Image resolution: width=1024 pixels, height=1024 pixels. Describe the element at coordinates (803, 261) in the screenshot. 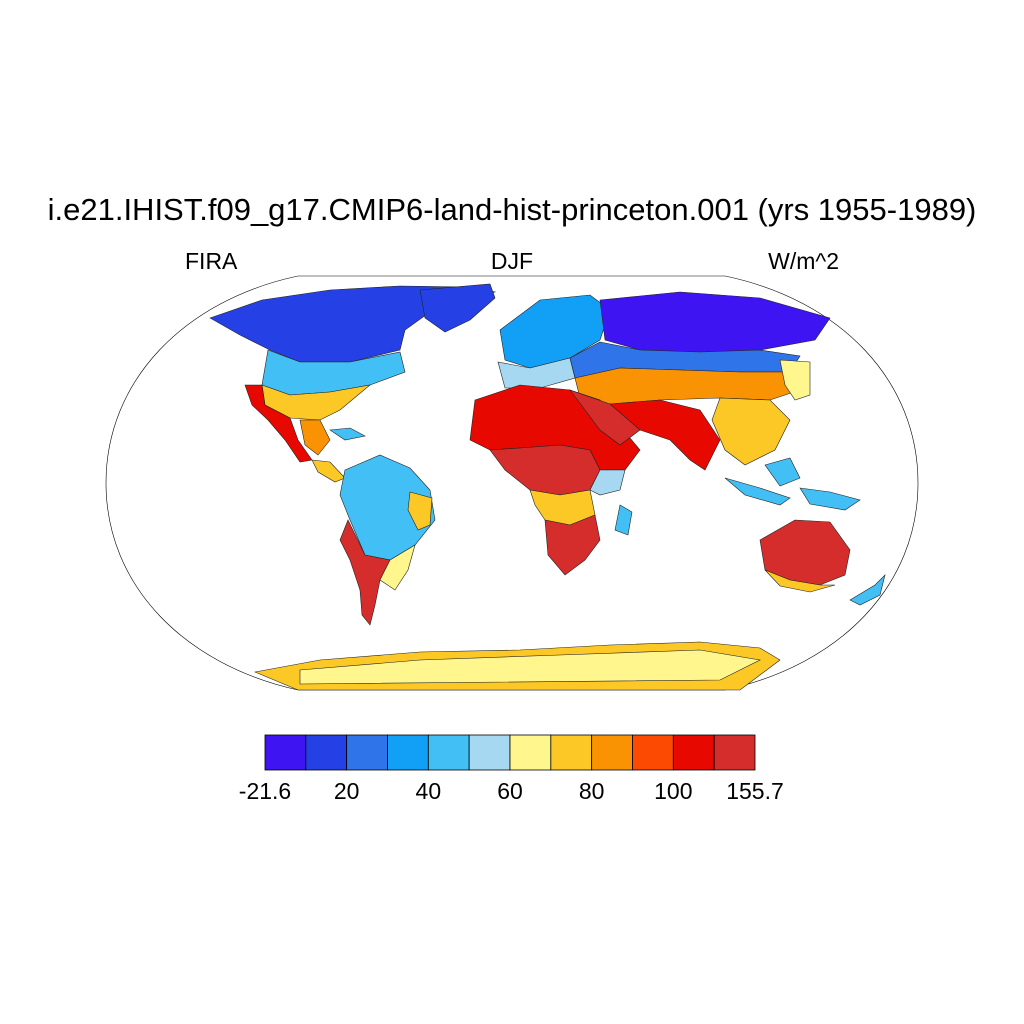

I see `units-label: W/m^2` at that location.